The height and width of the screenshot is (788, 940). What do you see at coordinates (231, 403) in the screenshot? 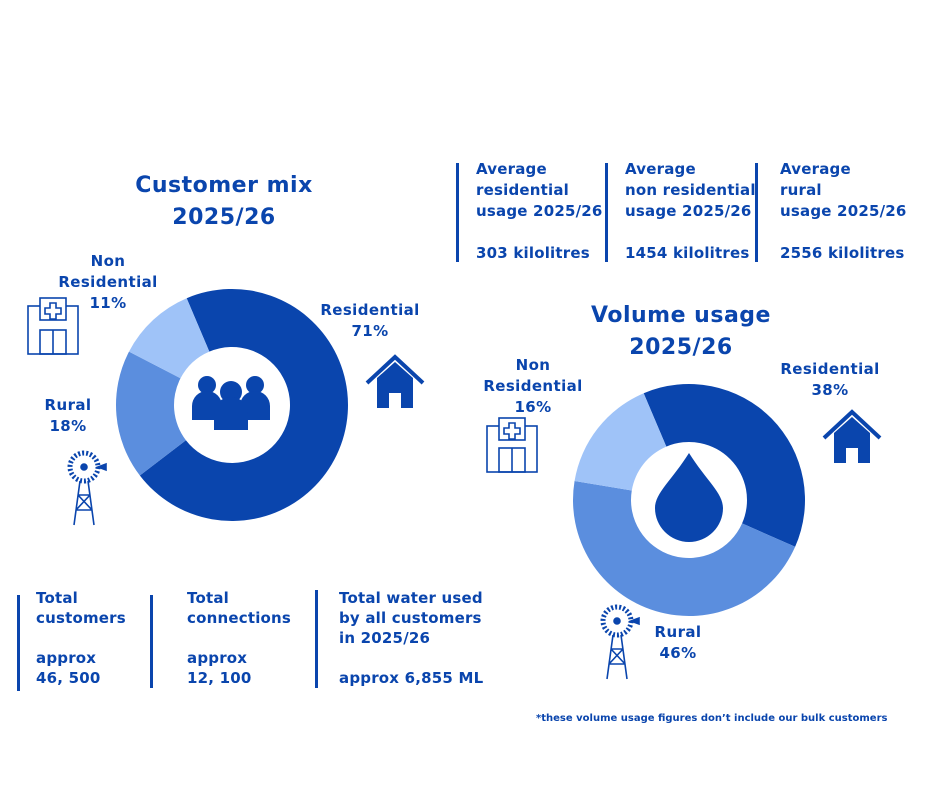
I see `people-icon` at bounding box center [231, 403].